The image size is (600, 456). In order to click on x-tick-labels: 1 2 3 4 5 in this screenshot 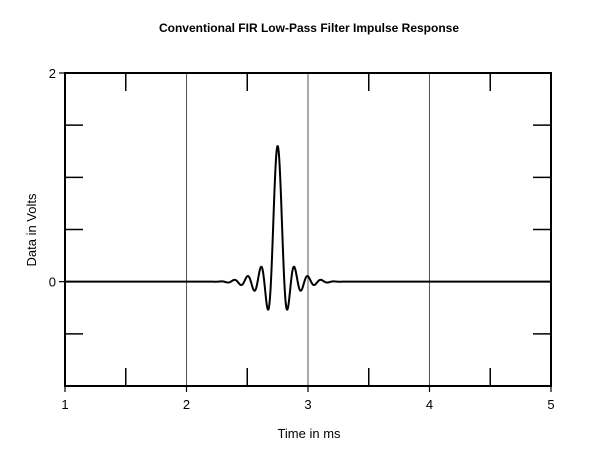, I will do `click(307, 404)`.